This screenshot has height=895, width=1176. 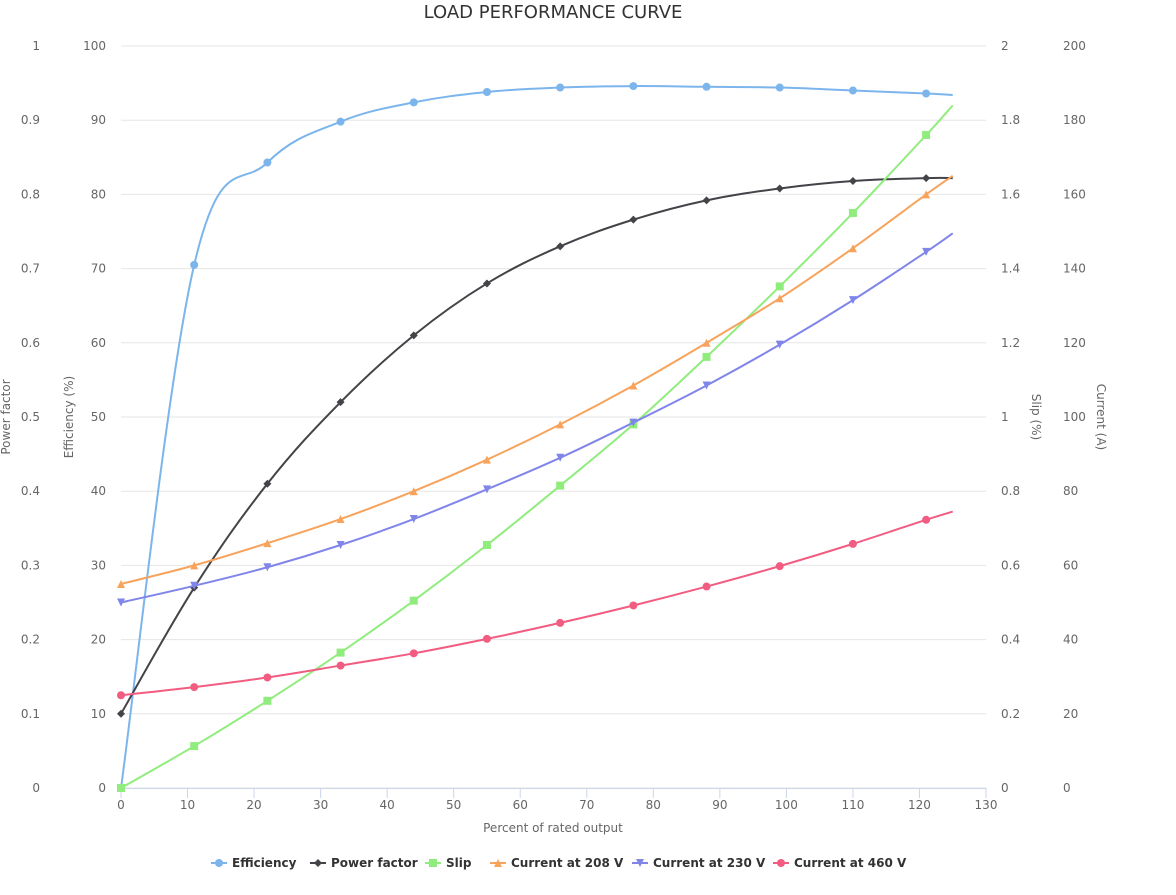 I want to click on eff-axis-tick-label: 10, so click(x=98, y=714).